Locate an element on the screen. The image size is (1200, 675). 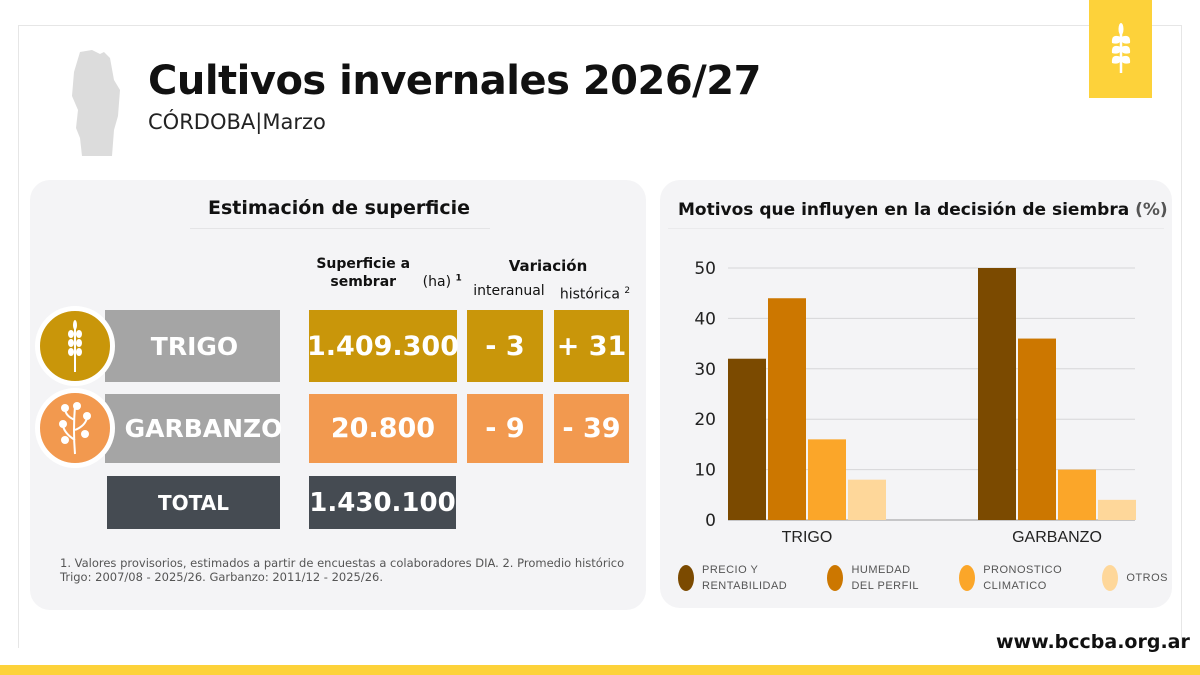
chickpea-plant-icon is located at coordinates (75, 428).